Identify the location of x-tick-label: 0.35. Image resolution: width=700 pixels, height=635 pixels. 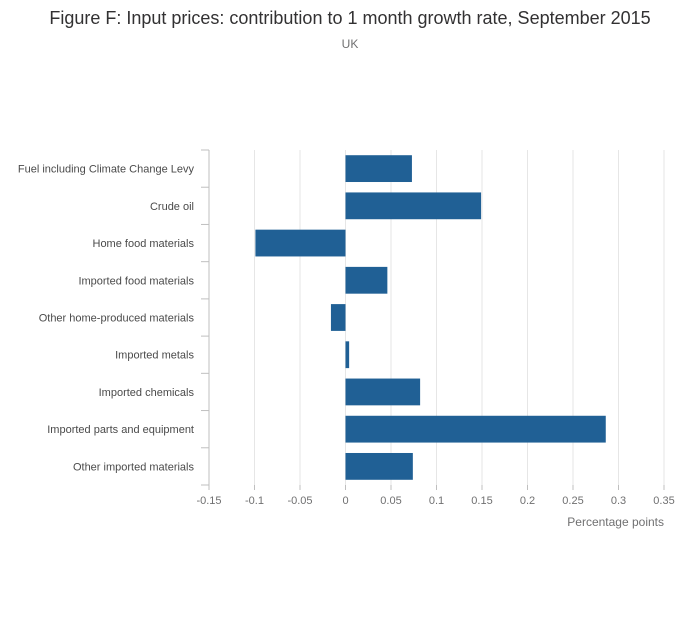
(663, 501).